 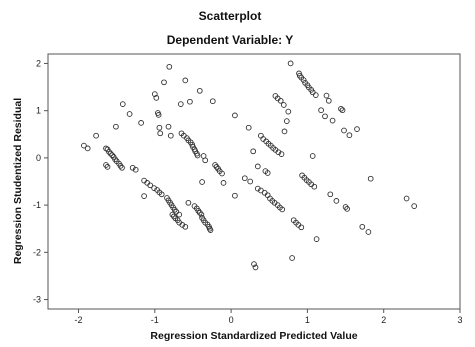 I want to click on y-tick-label: 1, so click(x=38, y=111).